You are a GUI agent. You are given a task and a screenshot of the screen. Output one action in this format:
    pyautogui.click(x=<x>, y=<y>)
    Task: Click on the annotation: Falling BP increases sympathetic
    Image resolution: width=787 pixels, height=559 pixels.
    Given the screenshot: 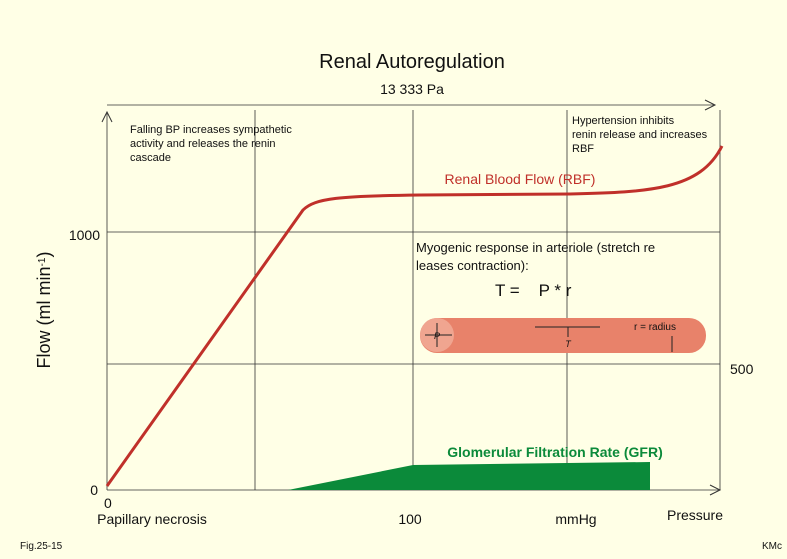 What is the action you would take?
    pyautogui.click(x=211, y=130)
    